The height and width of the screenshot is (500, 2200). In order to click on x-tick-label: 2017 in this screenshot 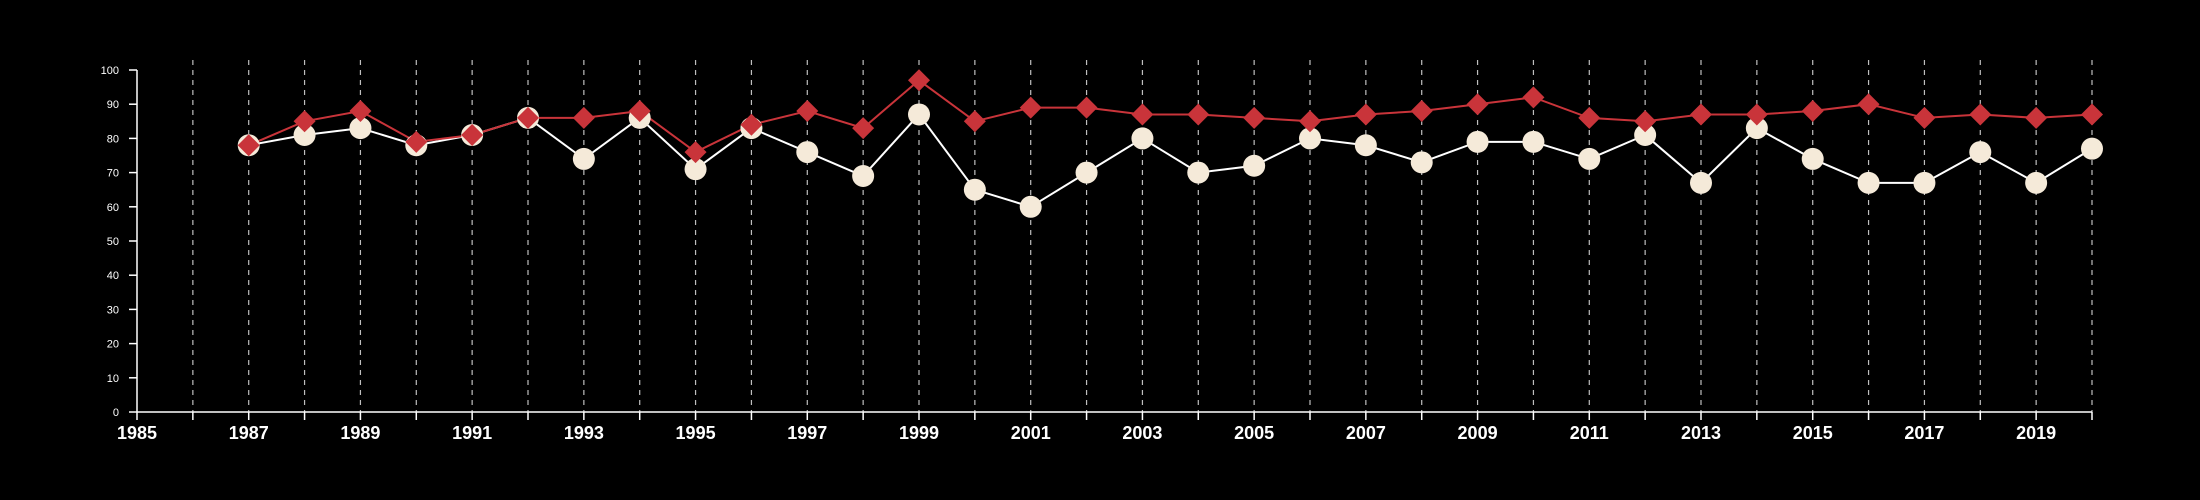, I will do `click(1924, 433)`.